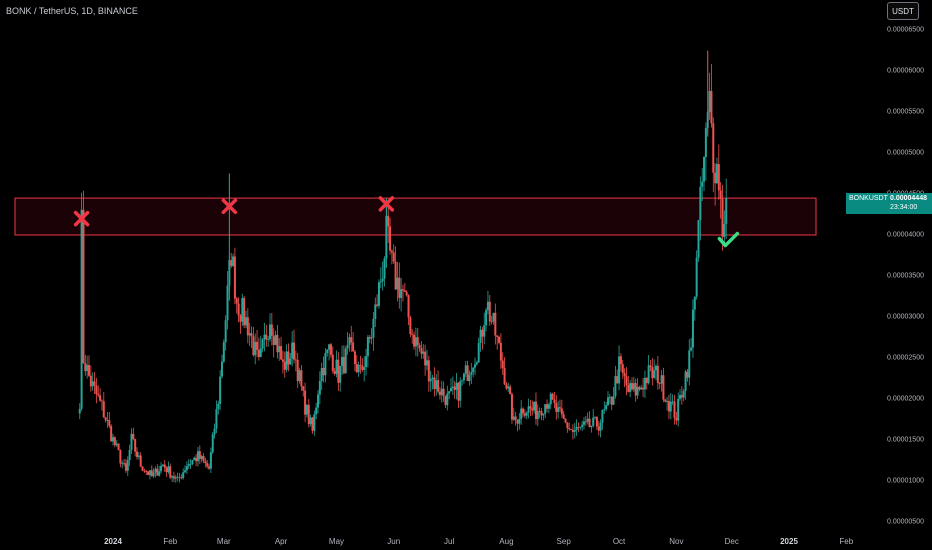 Image resolution: width=932 pixels, height=550 pixels. What do you see at coordinates (905, 235) in the screenshot?
I see `price-axis-label: 0.00004000` at bounding box center [905, 235].